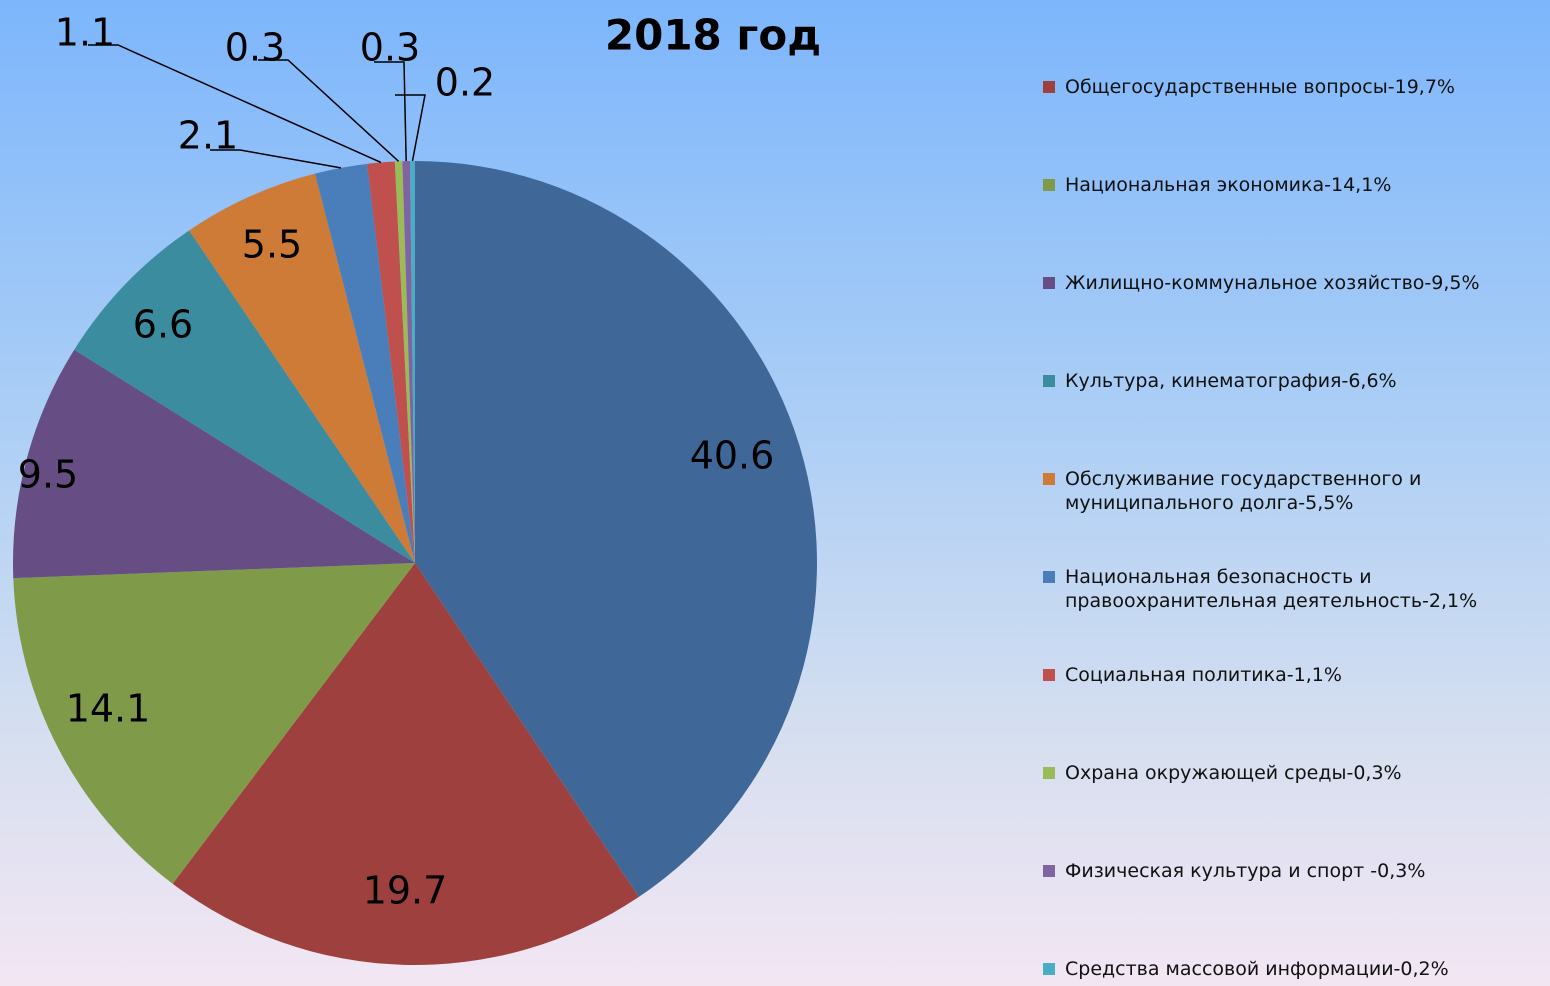 The image size is (1550, 986). What do you see at coordinates (108, 709) in the screenshot?
I see `data-label: 14.1` at bounding box center [108, 709].